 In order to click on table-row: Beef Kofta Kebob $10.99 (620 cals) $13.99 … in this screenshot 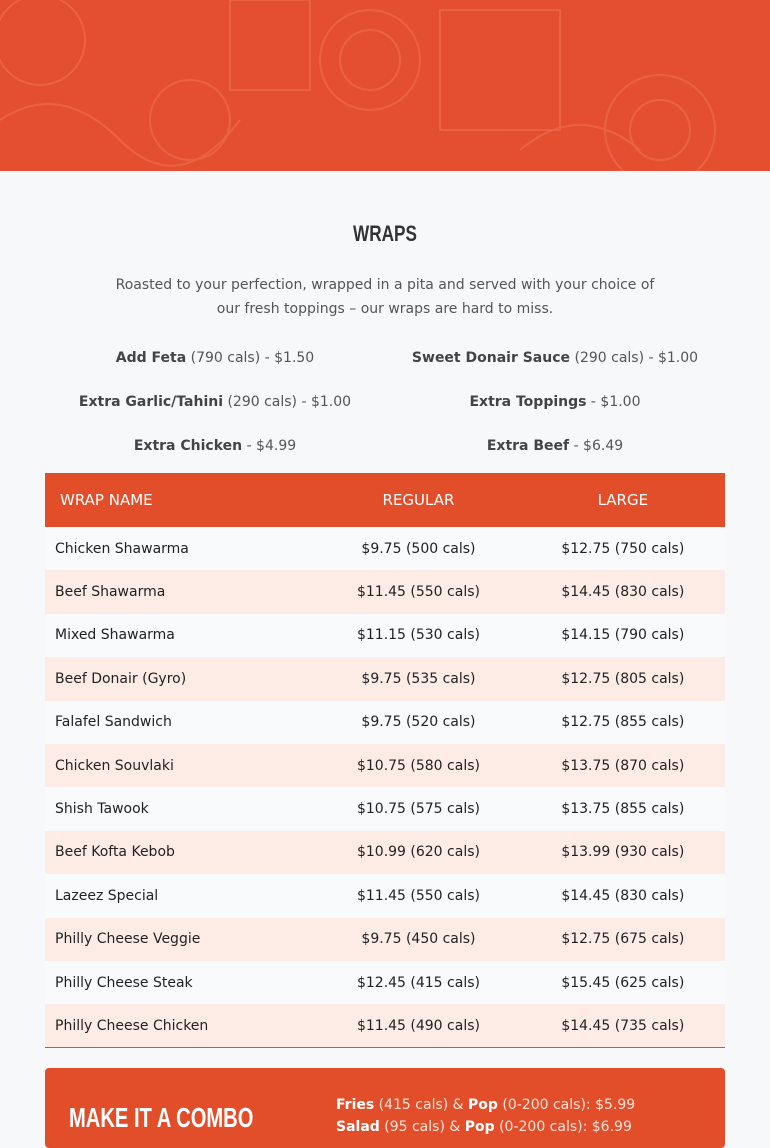, I will do `click(385, 852)`.